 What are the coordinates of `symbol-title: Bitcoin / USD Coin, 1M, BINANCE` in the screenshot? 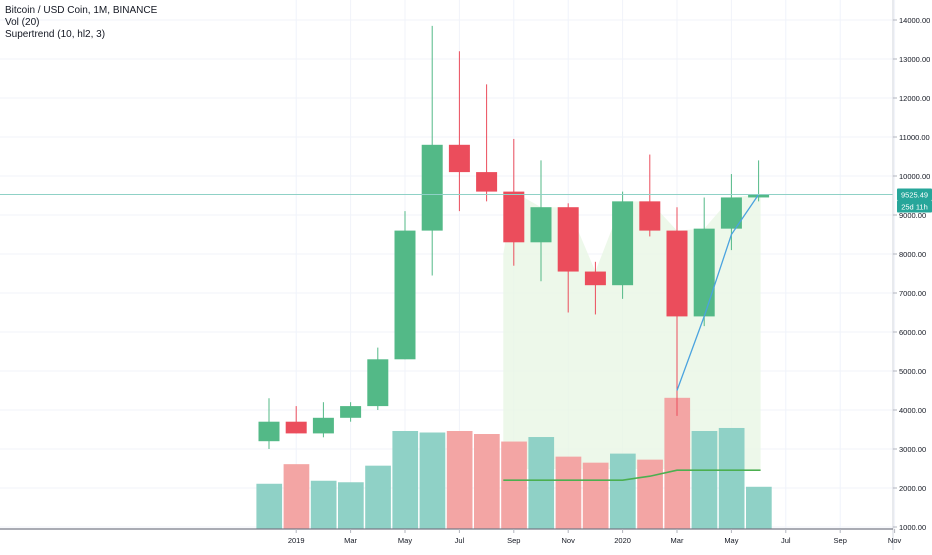 It's located at (81, 10).